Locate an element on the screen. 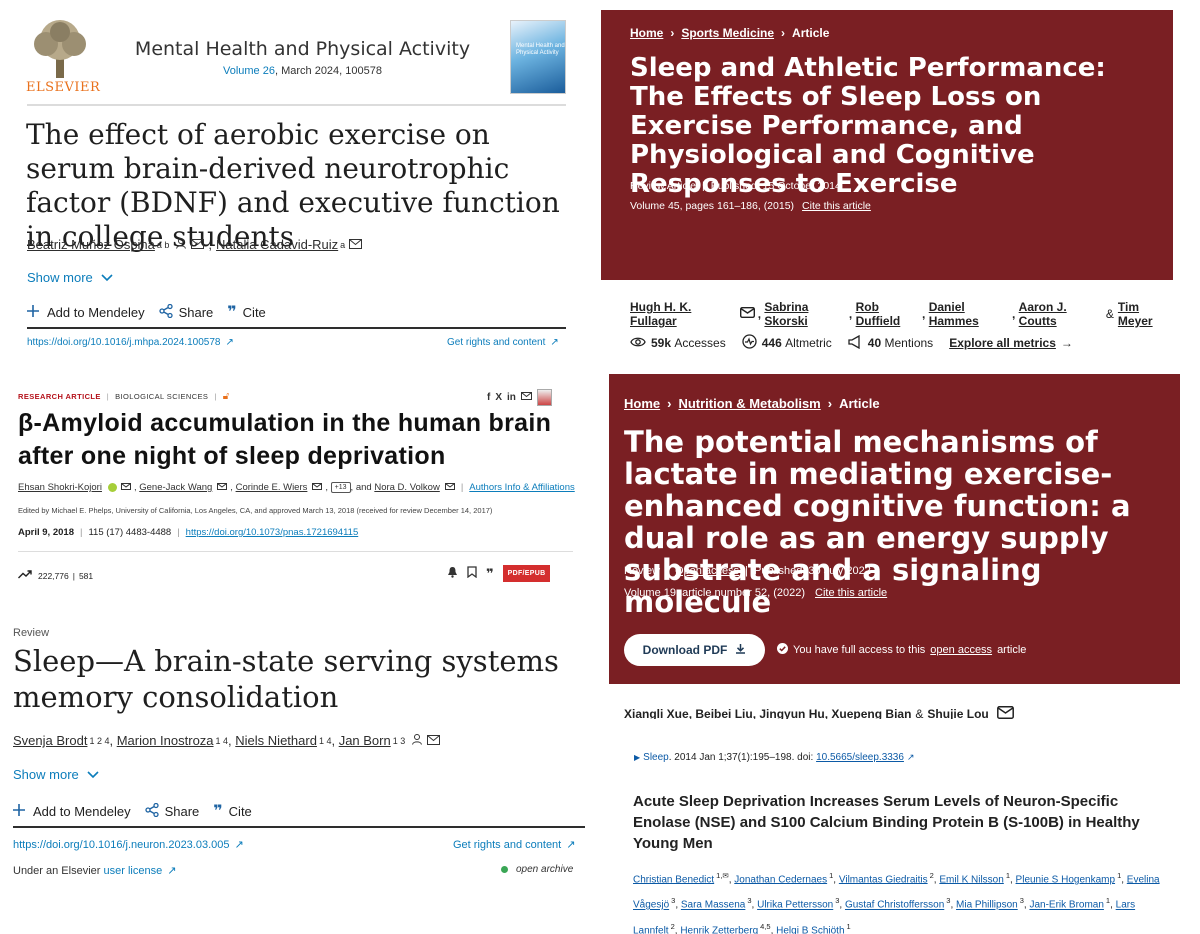 The width and height of the screenshot is (1200, 934). author-name: Evelina Vågesjö is located at coordinates (896, 892).